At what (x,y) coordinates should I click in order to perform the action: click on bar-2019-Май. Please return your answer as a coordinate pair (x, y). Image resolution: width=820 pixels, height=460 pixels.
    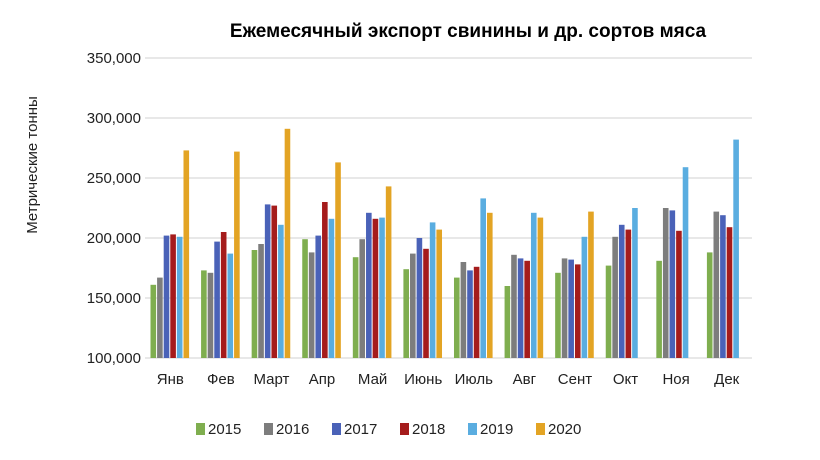
    Looking at the image, I should click on (382, 287).